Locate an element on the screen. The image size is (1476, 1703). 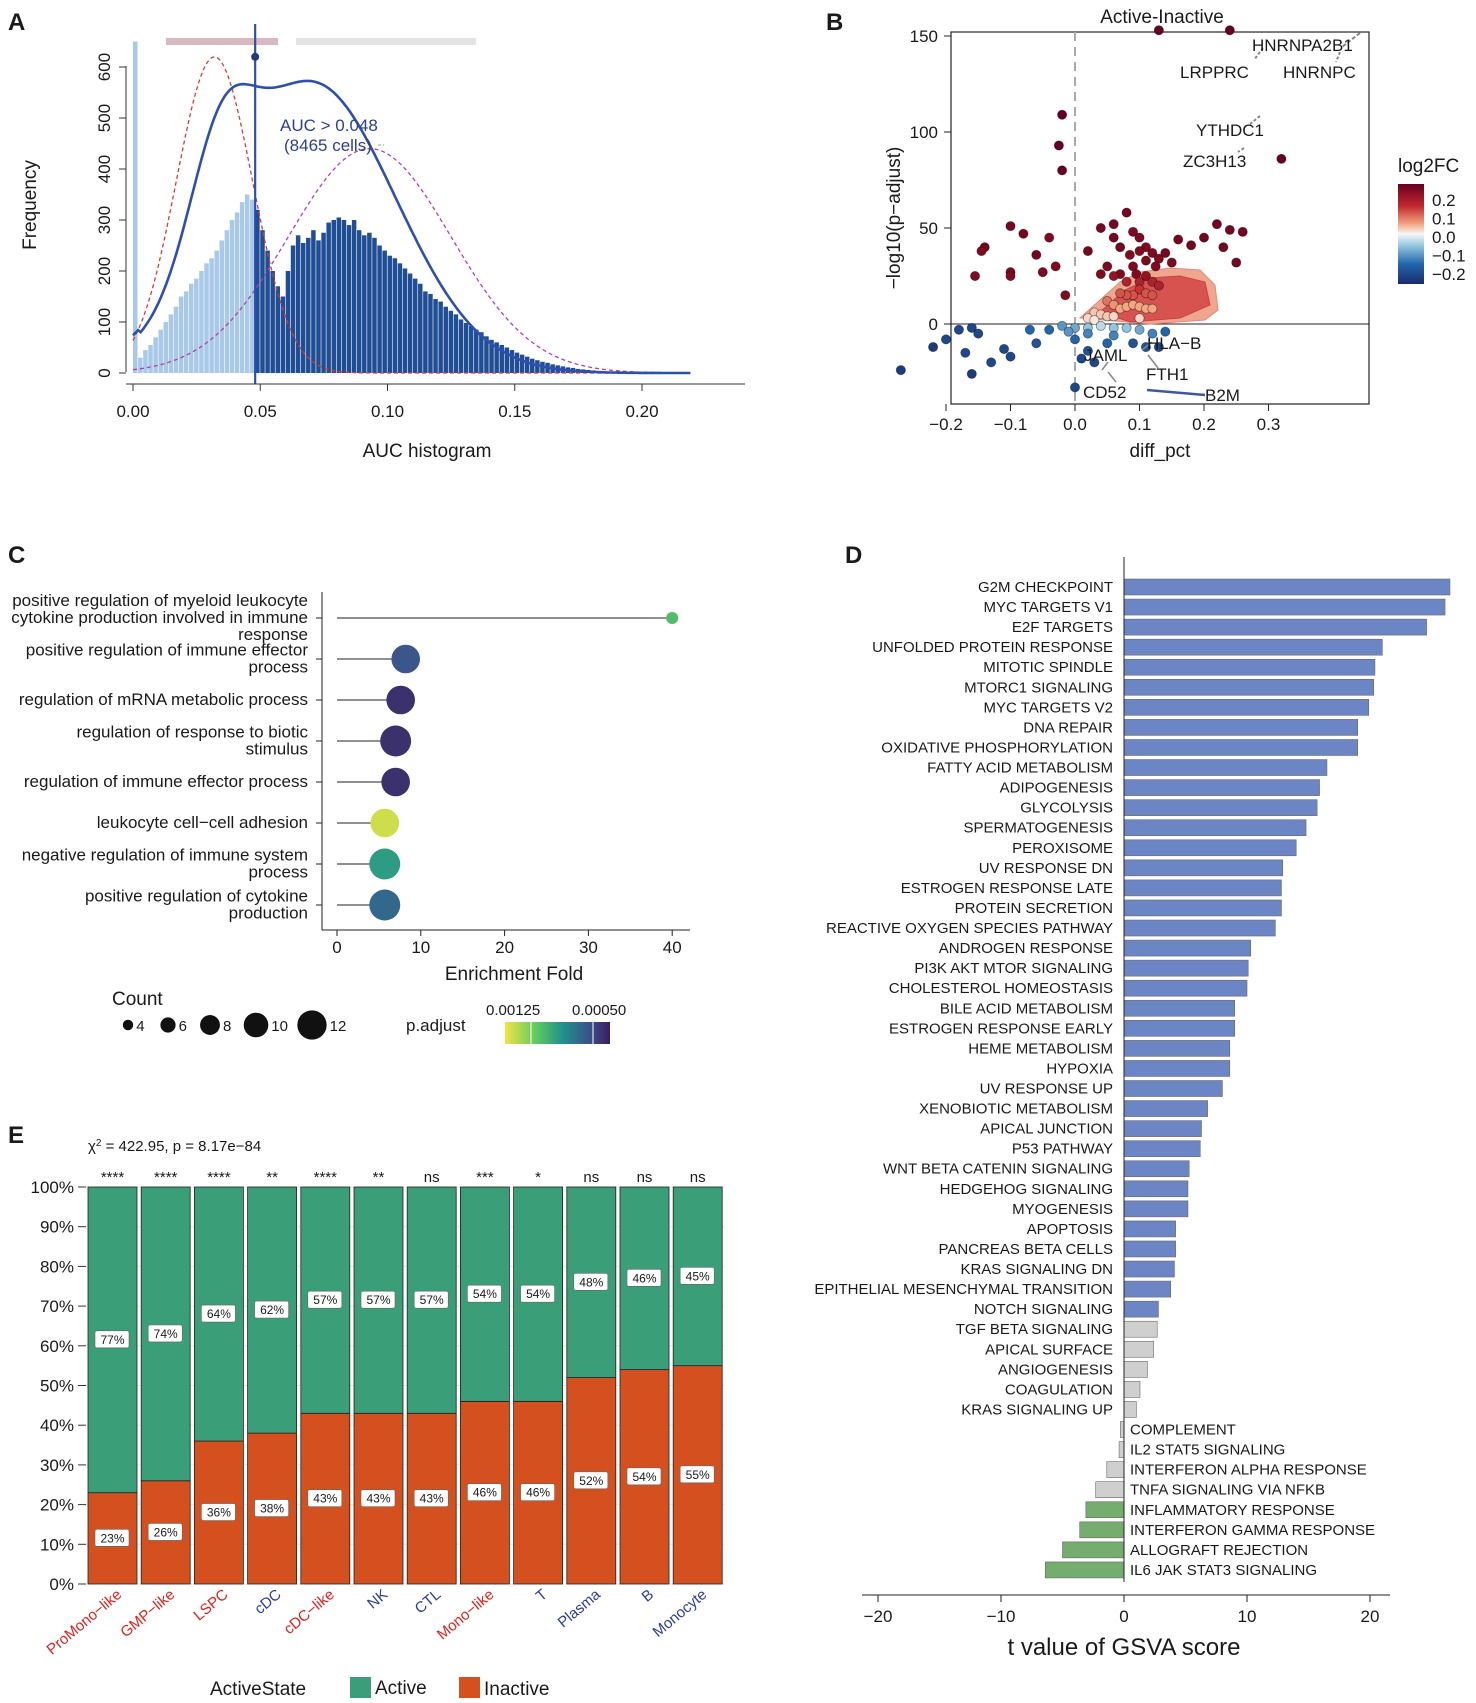
inactive-pct-label: 23% is located at coordinates (112, 1538).